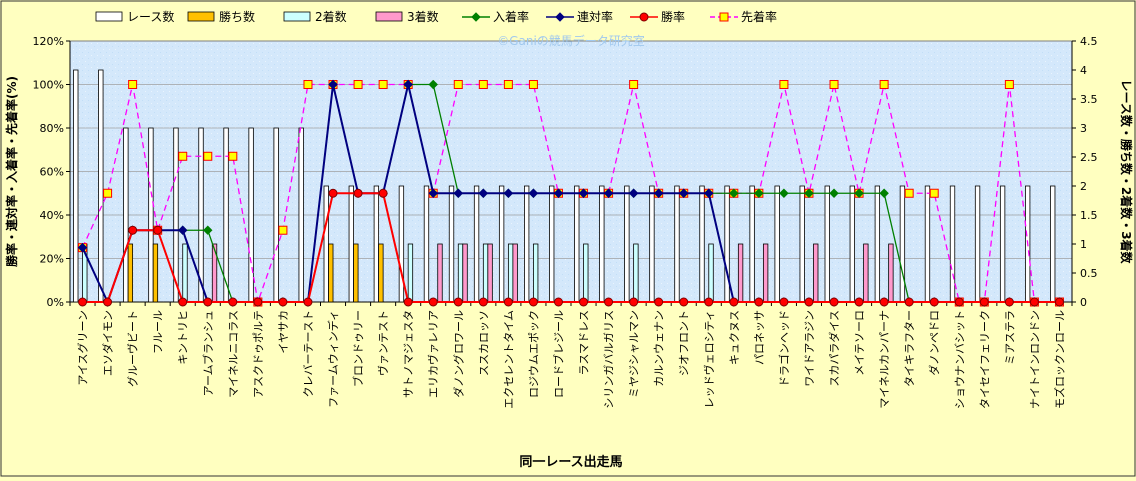 Image resolution: width=1136 pixels, height=481 pixels. I want to click on y-left-axis-title: 勝率・連対率・入着率・先着率(%), so click(11, 171).